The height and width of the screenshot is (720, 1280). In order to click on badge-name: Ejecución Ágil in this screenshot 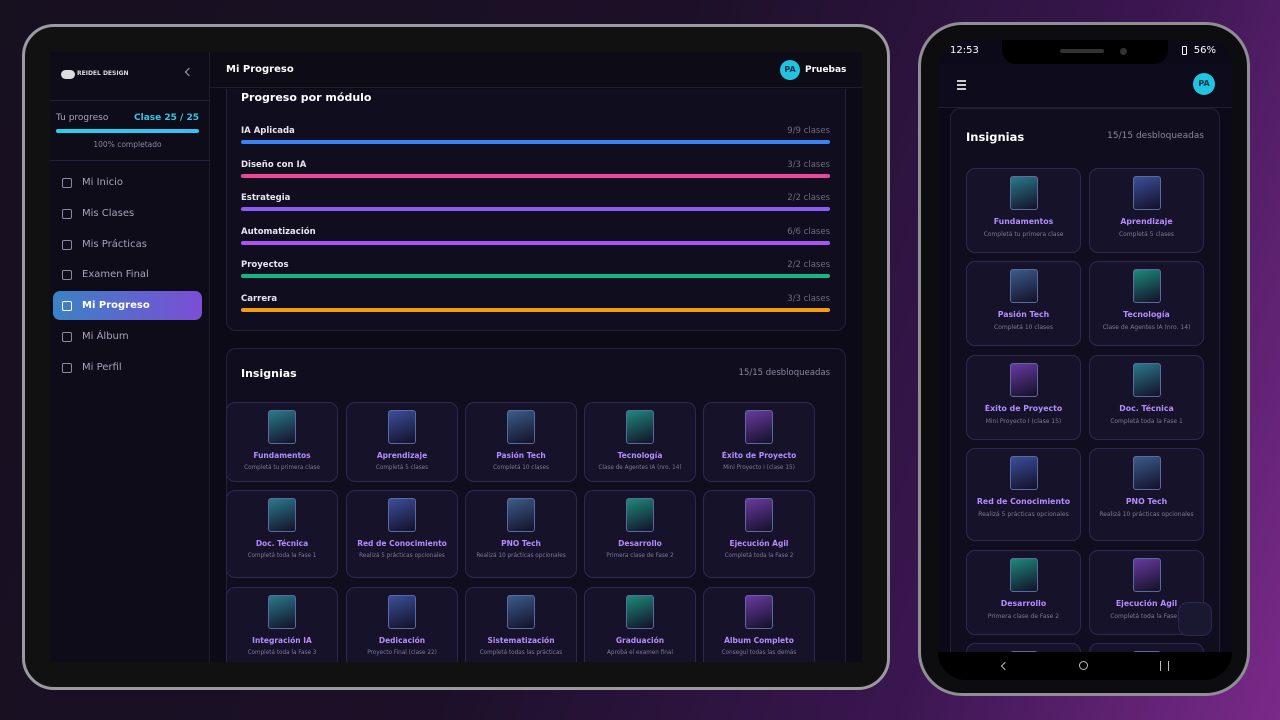, I will do `click(759, 543)`.